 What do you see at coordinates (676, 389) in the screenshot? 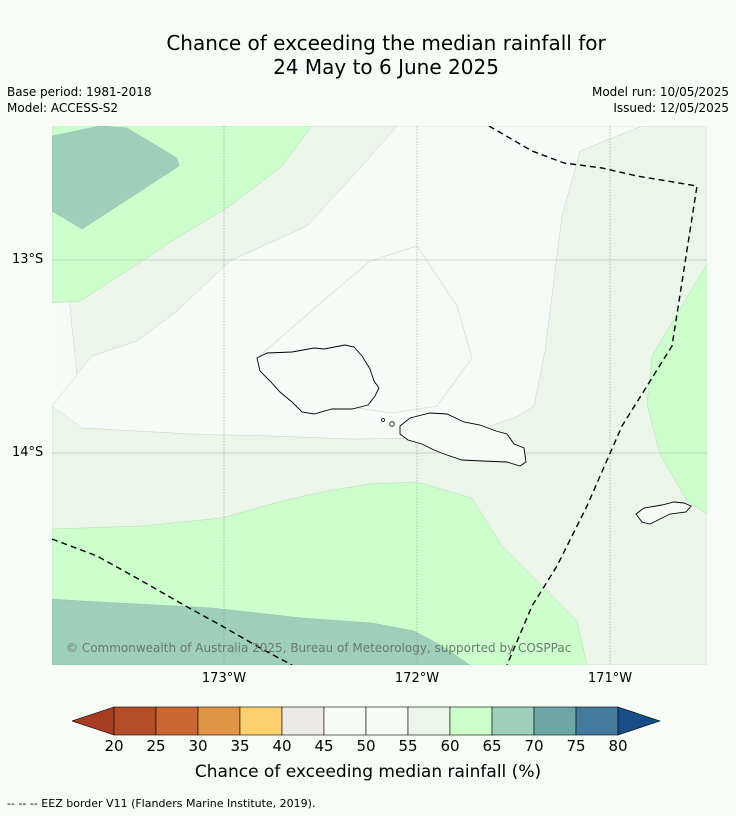
I see `region-60-65-east` at bounding box center [676, 389].